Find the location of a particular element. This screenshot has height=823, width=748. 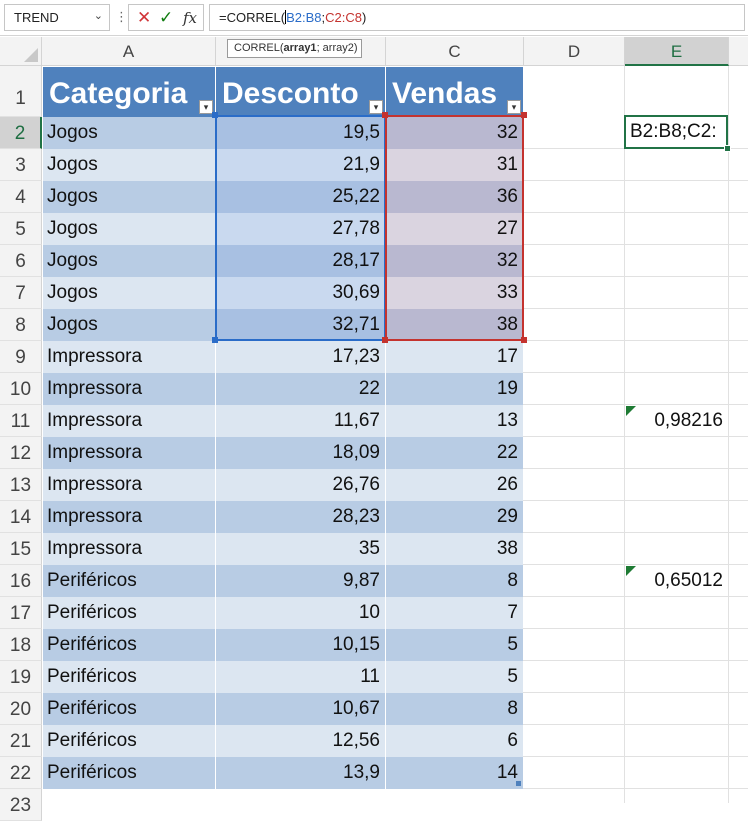

cell-desconto: 28,17 is located at coordinates (300, 261).